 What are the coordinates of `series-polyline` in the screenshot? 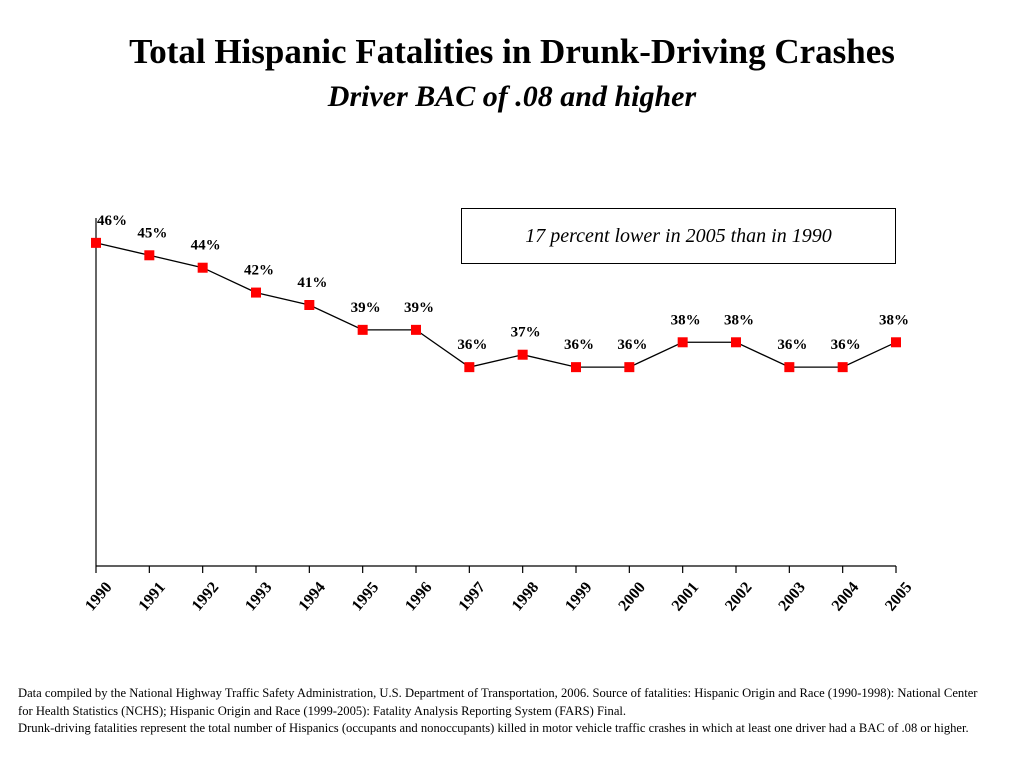 It's located at (496, 305).